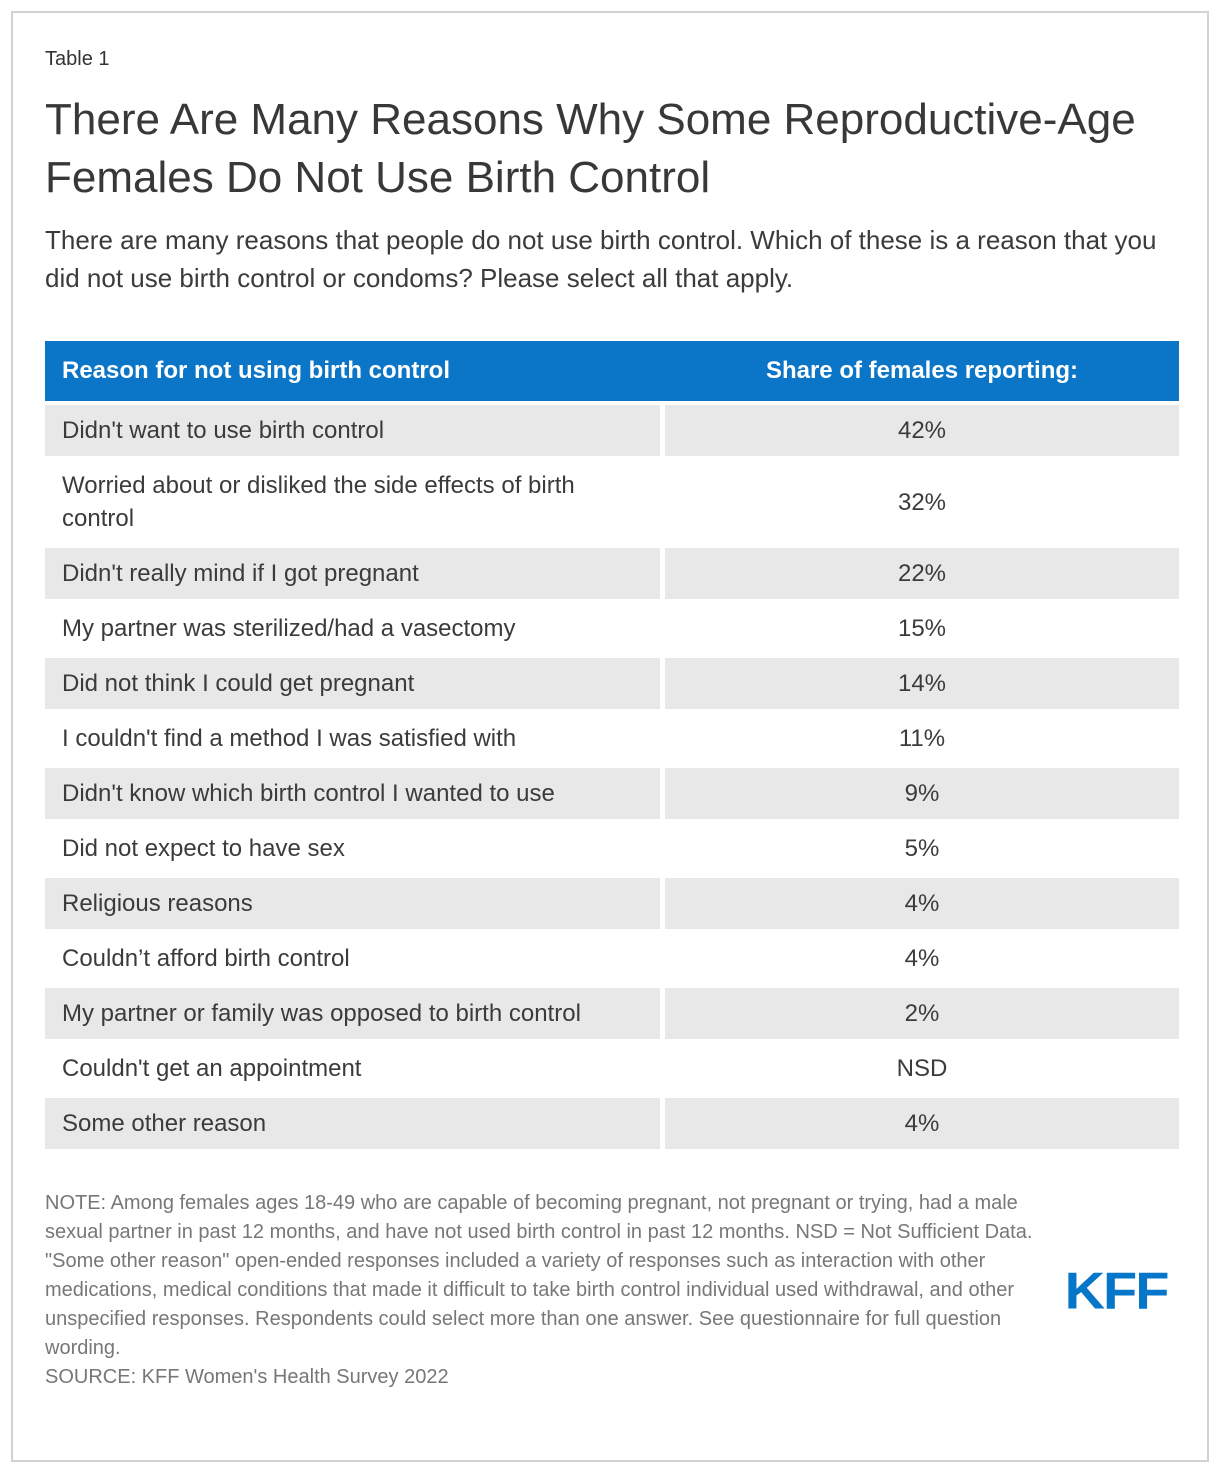 The image size is (1220, 1474). I want to click on share-cell-text: 2%, so click(922, 1013).